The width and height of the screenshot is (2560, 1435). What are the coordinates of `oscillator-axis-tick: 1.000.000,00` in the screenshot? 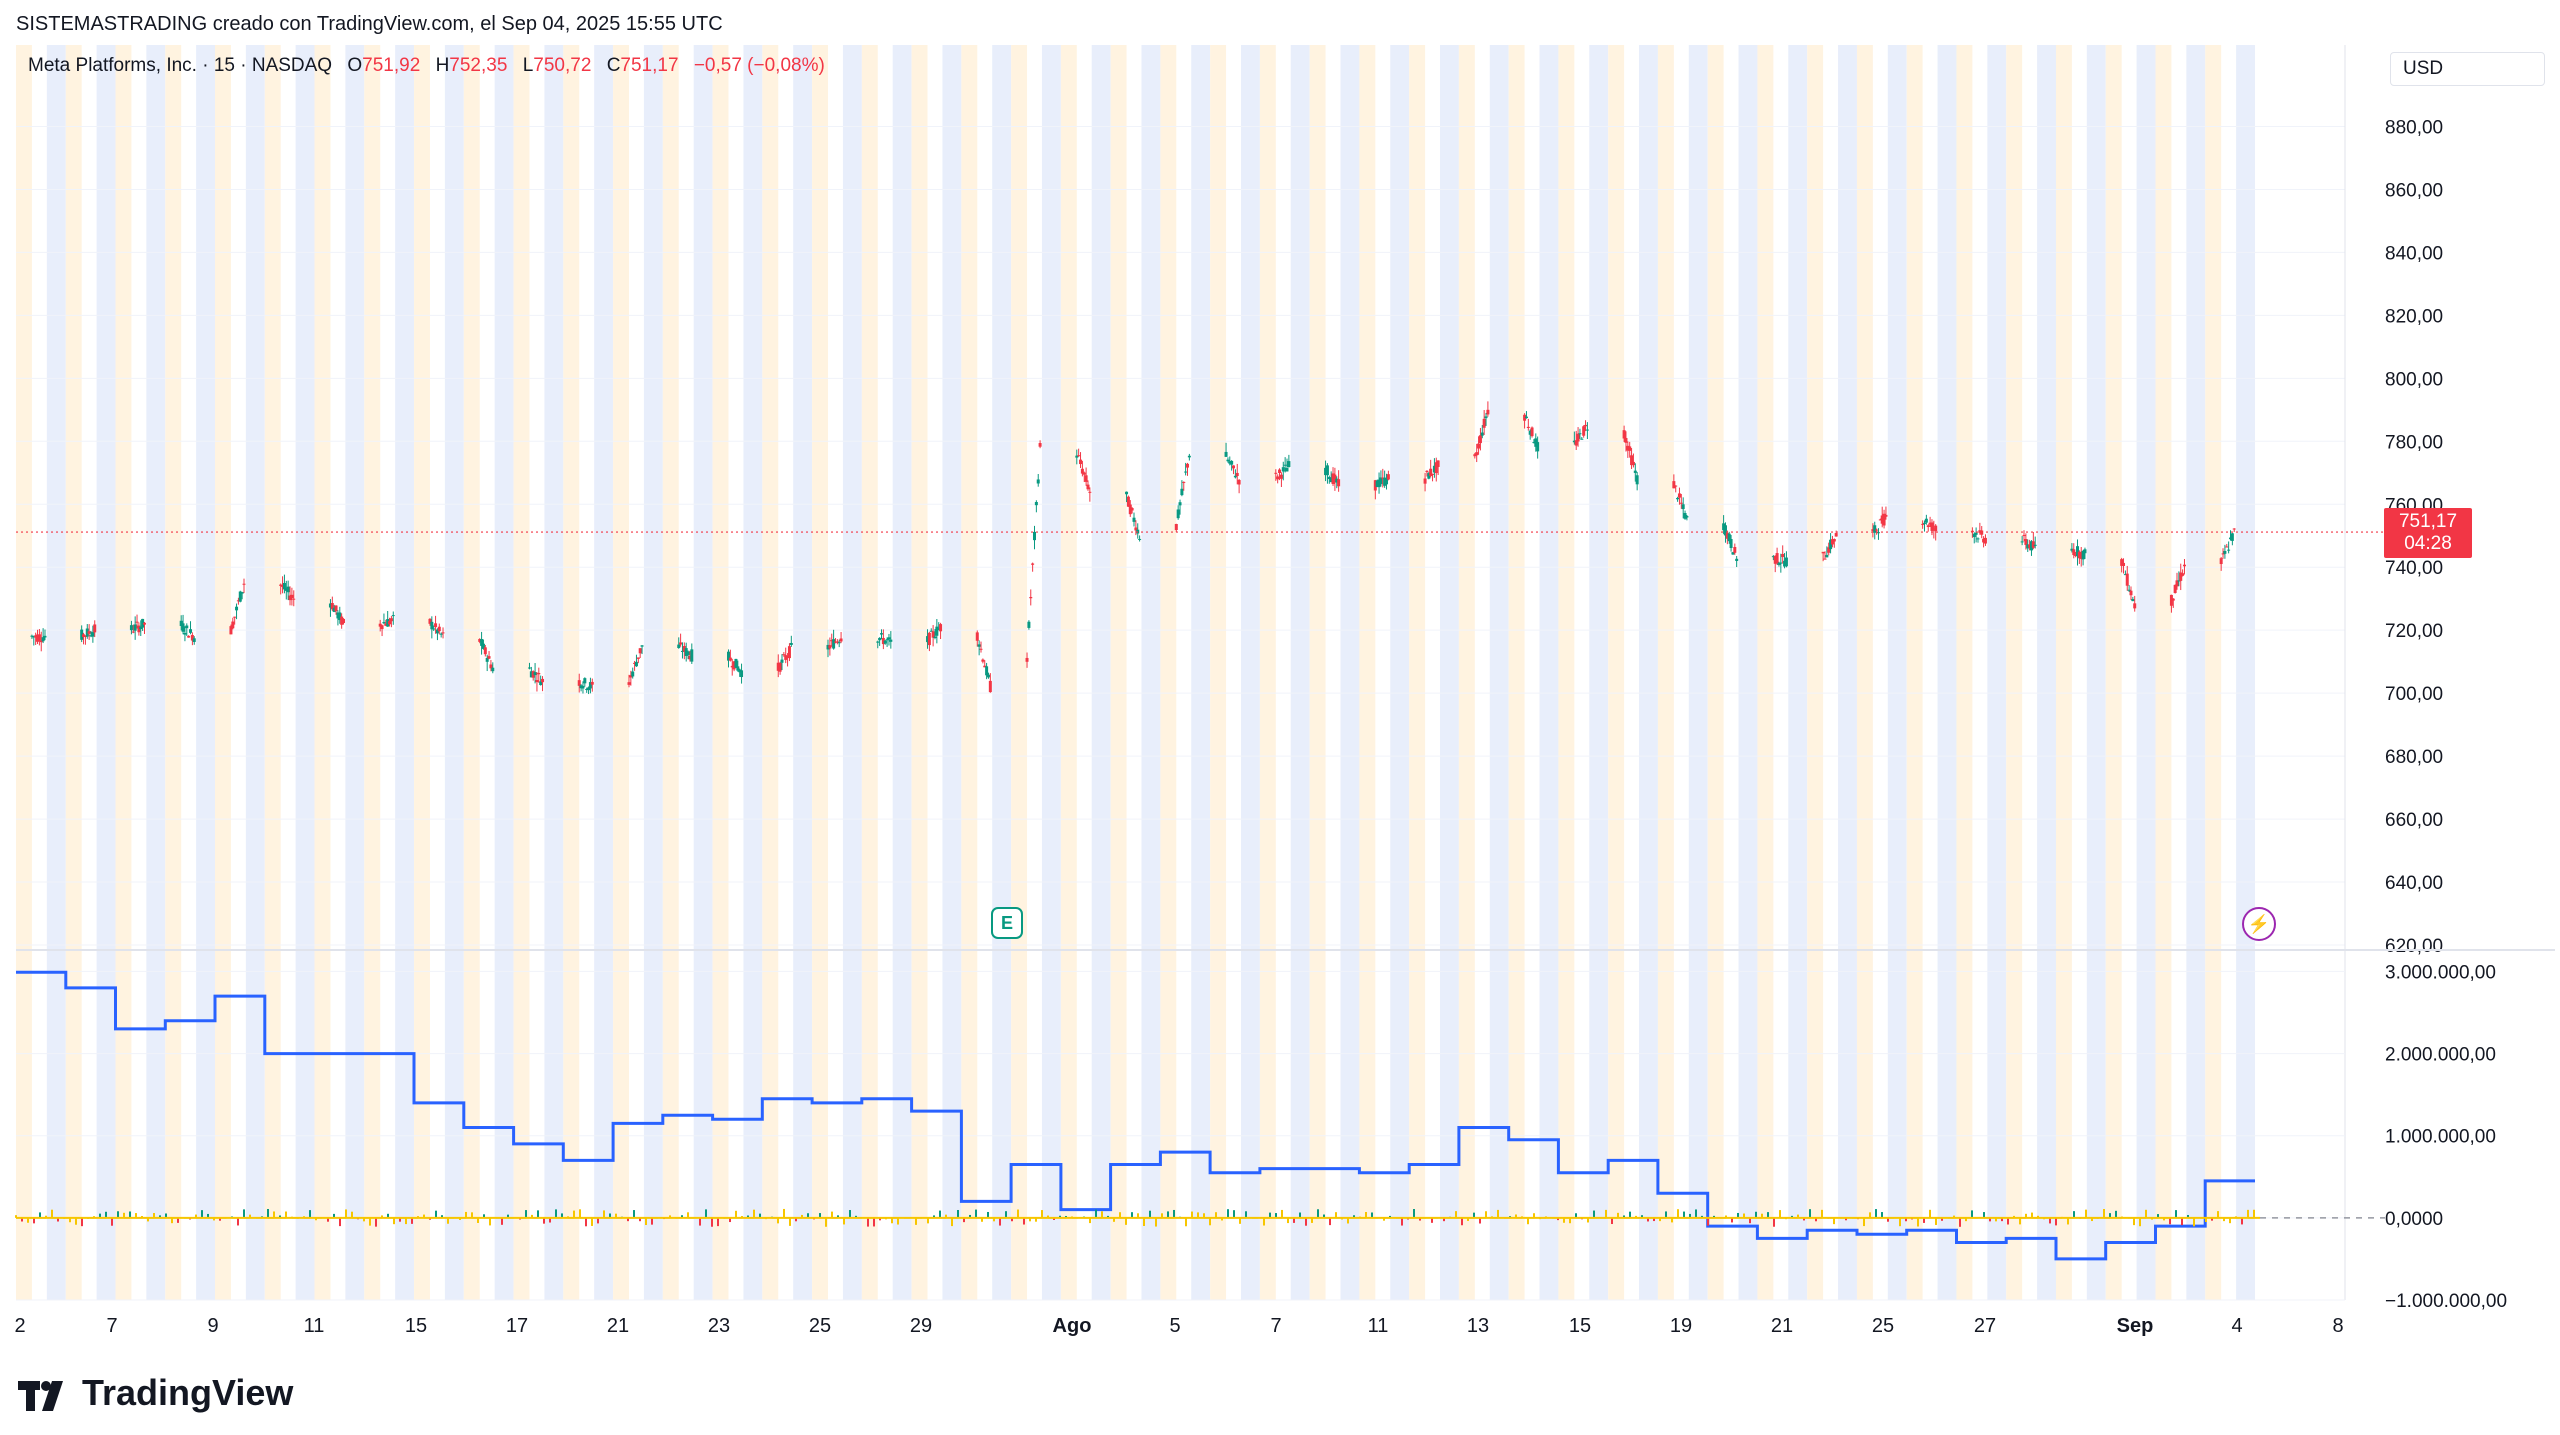 It's located at (2440, 1137).